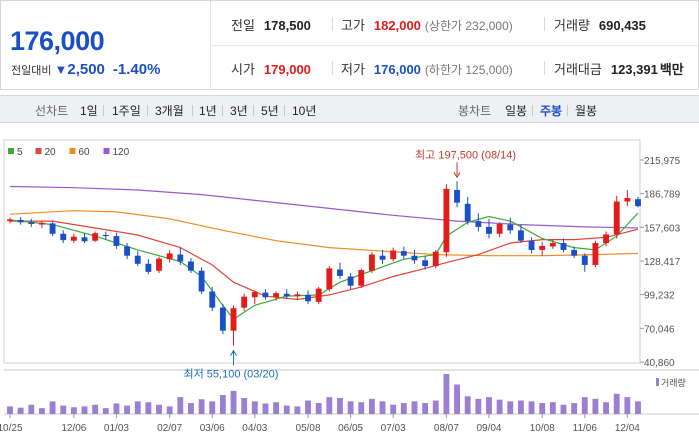  I want to click on volume-cell: 거래량 690,435, so click(600, 24).